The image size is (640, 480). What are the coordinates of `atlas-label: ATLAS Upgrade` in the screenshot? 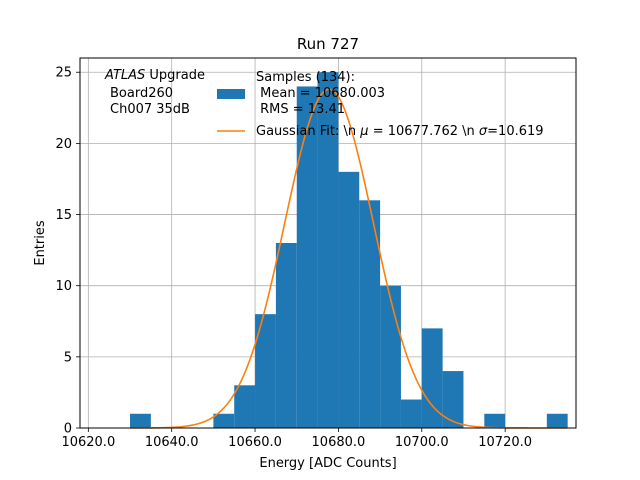 It's located at (154, 75).